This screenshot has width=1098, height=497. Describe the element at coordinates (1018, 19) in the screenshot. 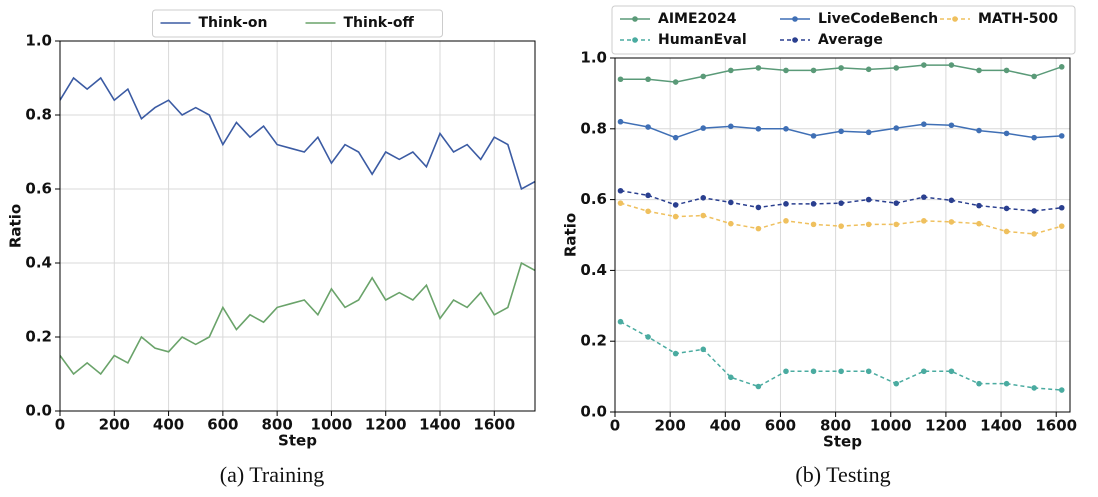

I see `legend-label: MATH-500` at that location.